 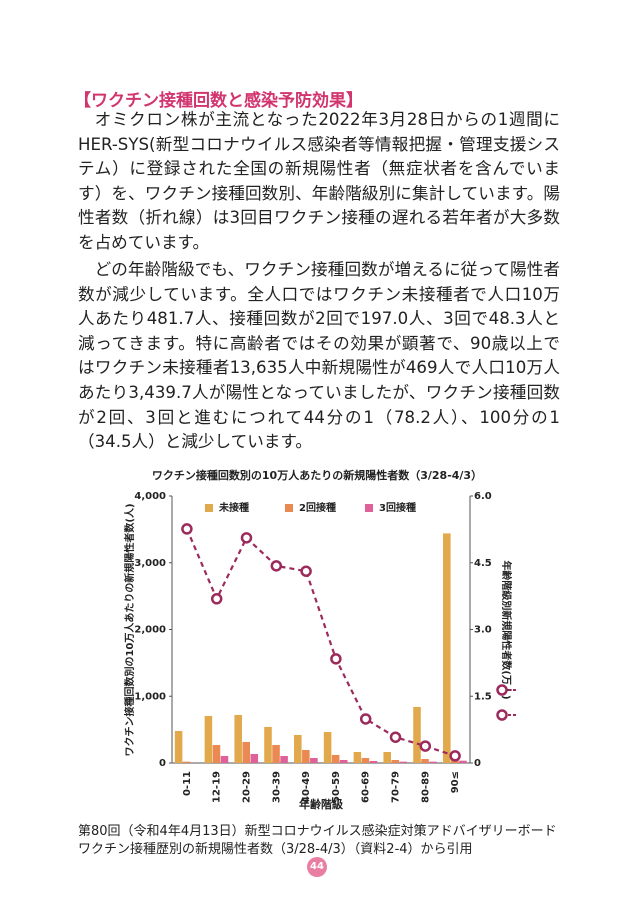 What do you see at coordinates (366, 787) in the screenshot?
I see `x-tick-label: 60-69` at bounding box center [366, 787].